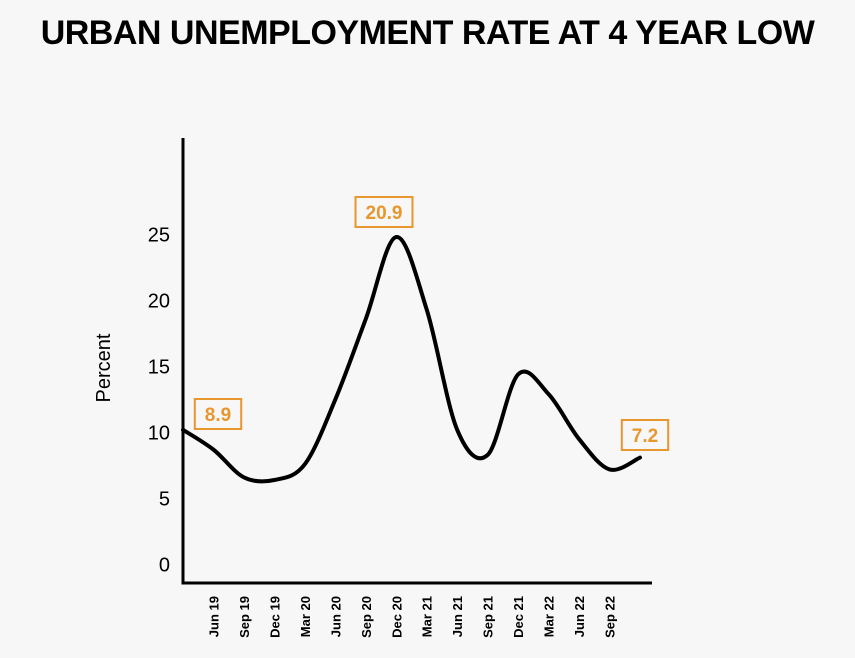 The image size is (855, 658). I want to click on x-tick-label: Sep 21, so click(488, 617).